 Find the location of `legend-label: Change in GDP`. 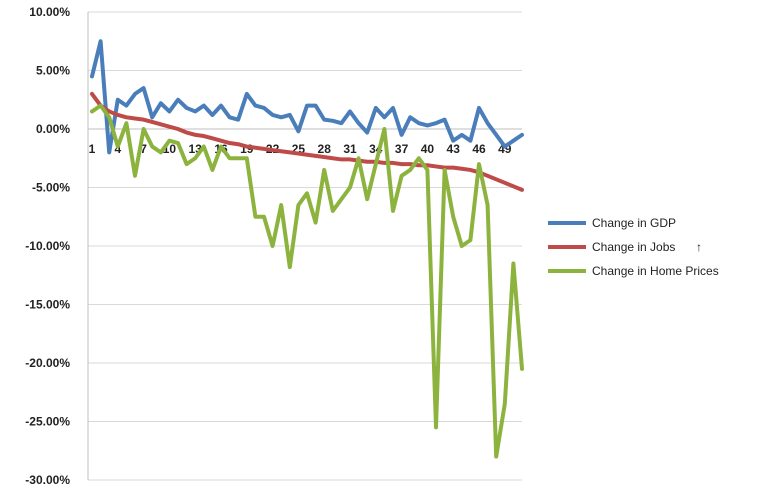

legend-label: Change in GDP is located at coordinates (634, 223).